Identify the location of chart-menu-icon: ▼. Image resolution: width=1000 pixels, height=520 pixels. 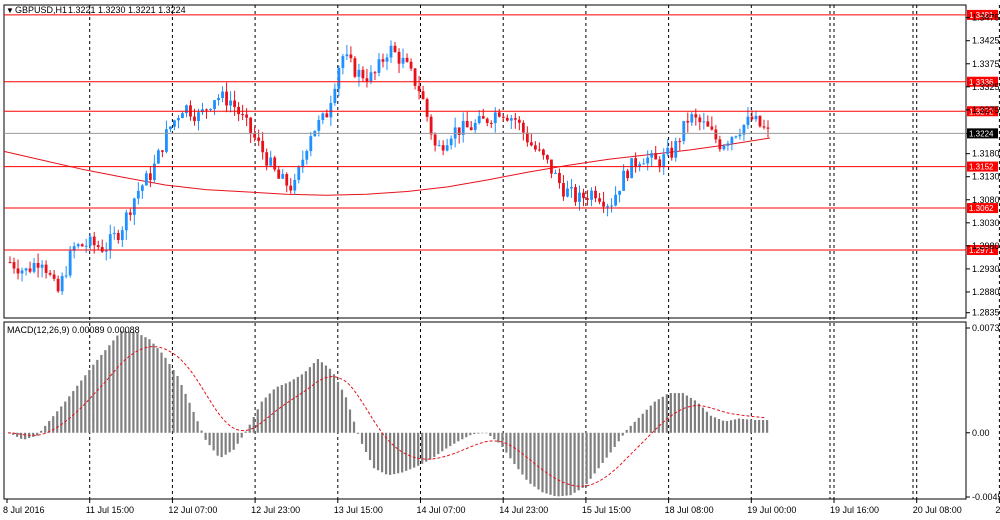
(10, 10).